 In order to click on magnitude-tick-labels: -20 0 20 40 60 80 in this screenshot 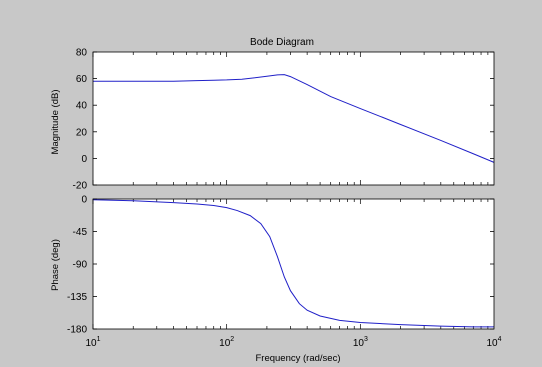, I will do `click(80, 120)`.